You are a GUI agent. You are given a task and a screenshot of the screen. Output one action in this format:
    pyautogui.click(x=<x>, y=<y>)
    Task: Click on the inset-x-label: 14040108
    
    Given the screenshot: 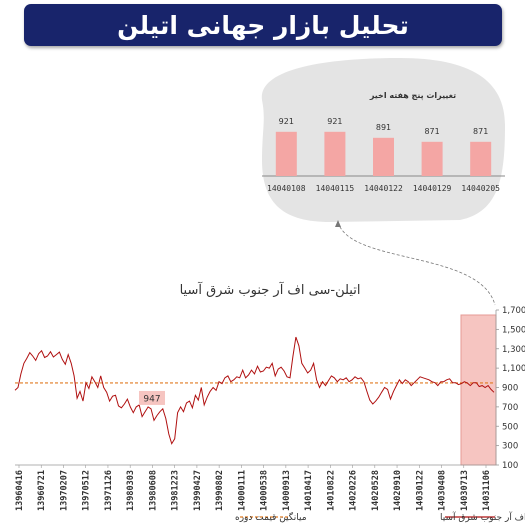 What is the action you would take?
    pyautogui.click(x=286, y=188)
    